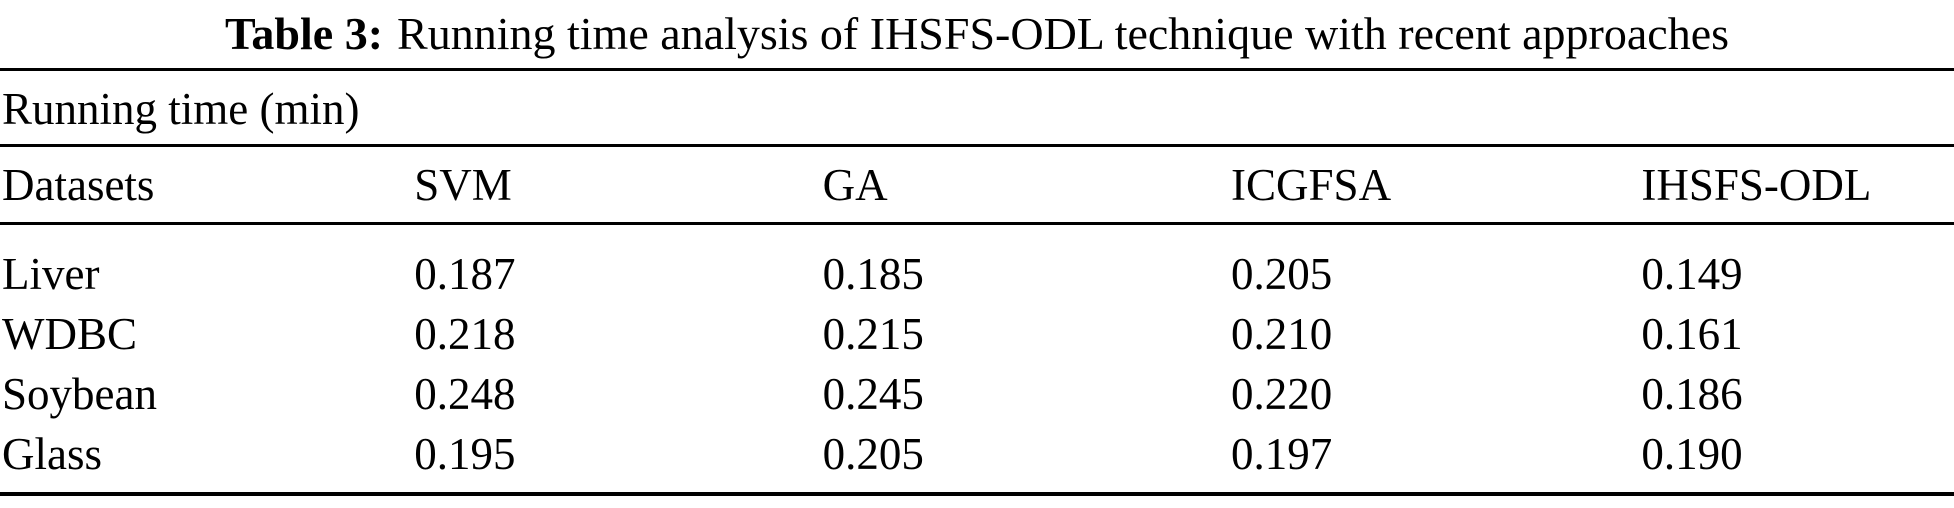  Describe the element at coordinates (873, 394) in the screenshot. I see `value-cell: 0.245` at that location.